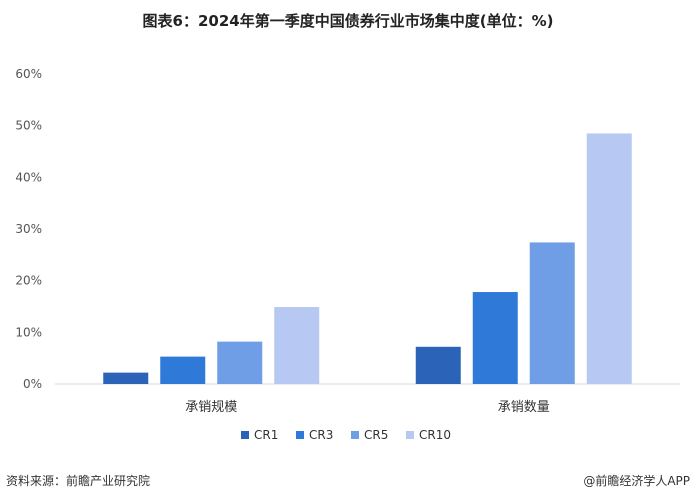 The image size is (696, 500). What do you see at coordinates (28, 126) in the screenshot?
I see `y-tick-label: 50%` at bounding box center [28, 126].